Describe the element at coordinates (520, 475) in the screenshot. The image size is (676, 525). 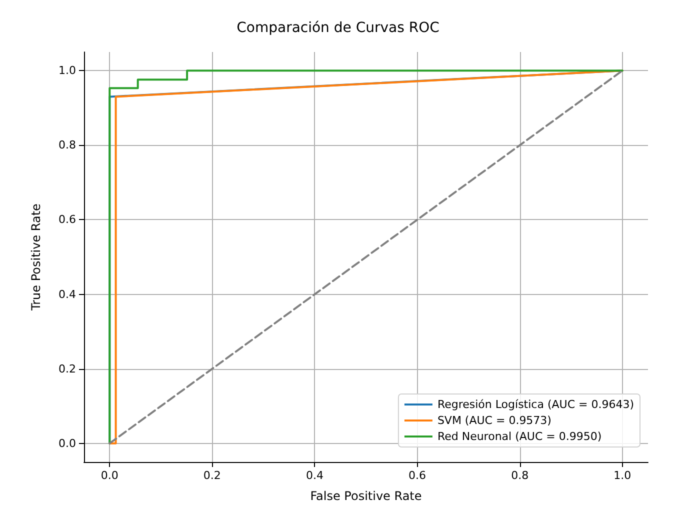
I see `x-tick-label: 0.8` at that location.